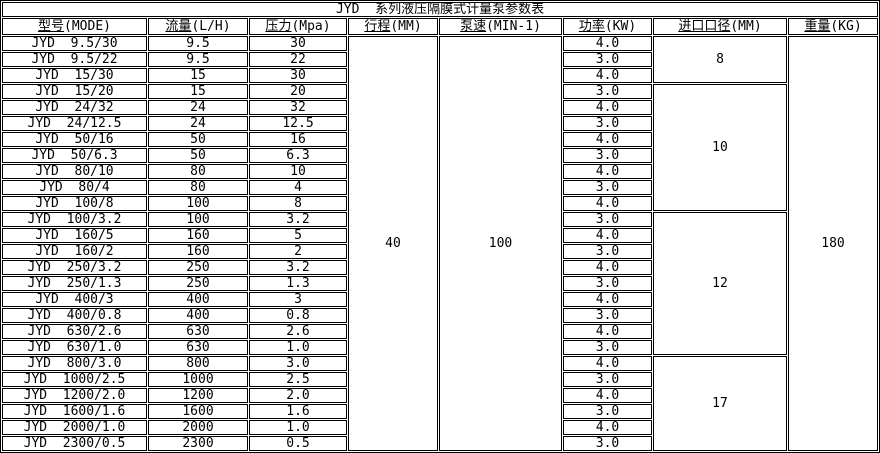 Image resolution: width=880 pixels, height=453 pixels. I want to click on pressure-cell: 16, so click(298, 139).